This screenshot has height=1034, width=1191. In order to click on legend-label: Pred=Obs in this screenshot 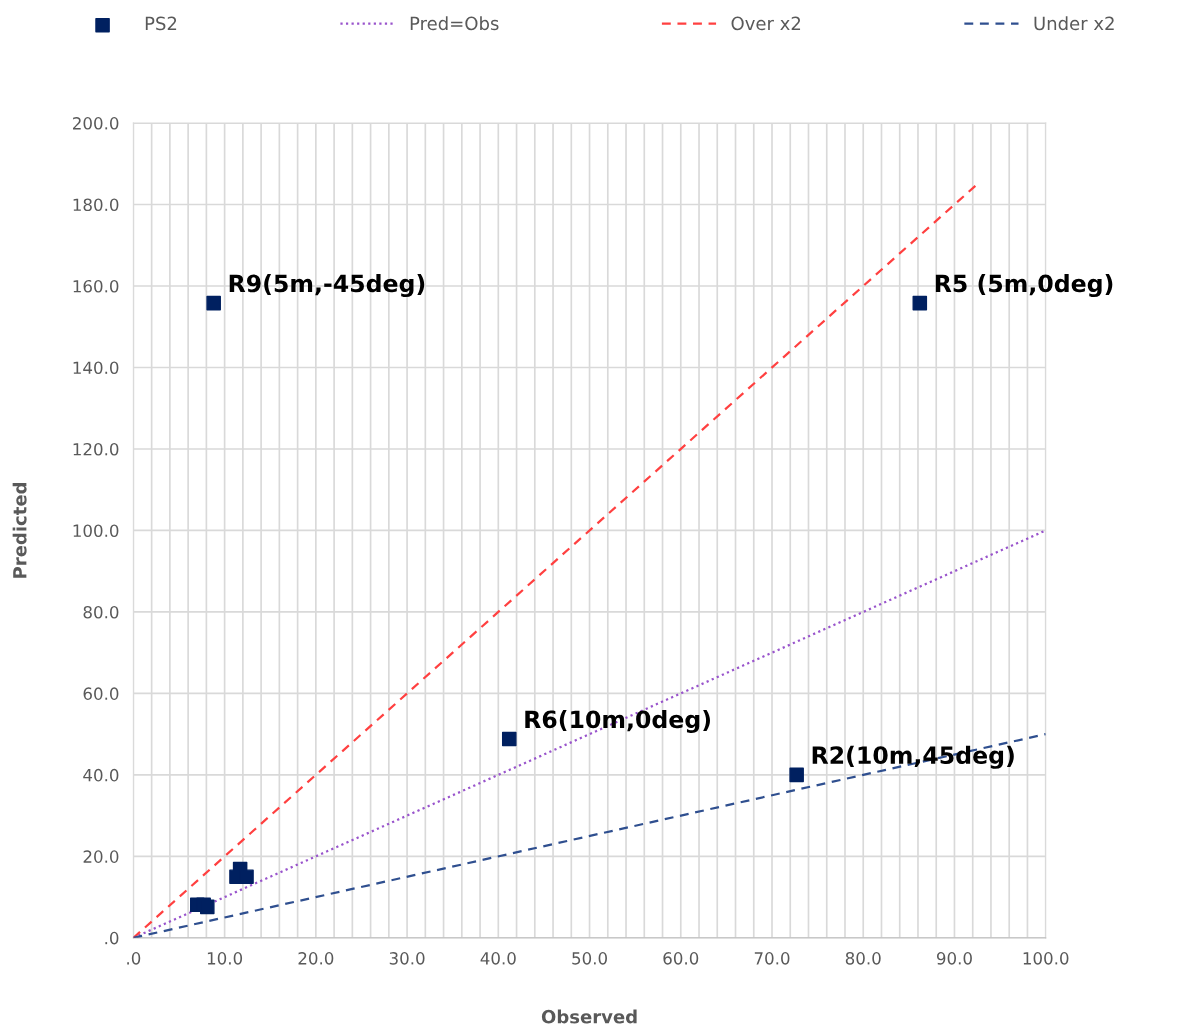, I will do `click(454, 23)`.